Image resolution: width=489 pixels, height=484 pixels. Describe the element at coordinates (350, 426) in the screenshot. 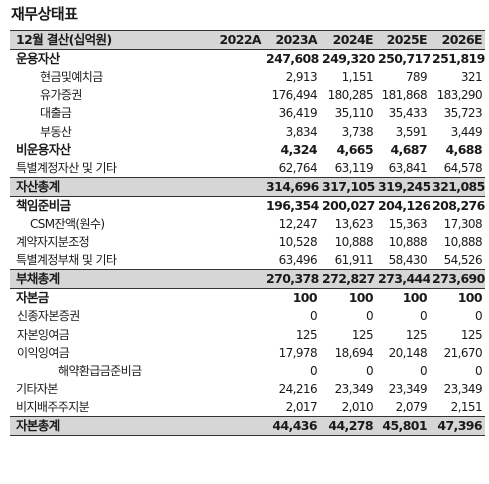

I see `cell-2024e: 44,278` at that location.